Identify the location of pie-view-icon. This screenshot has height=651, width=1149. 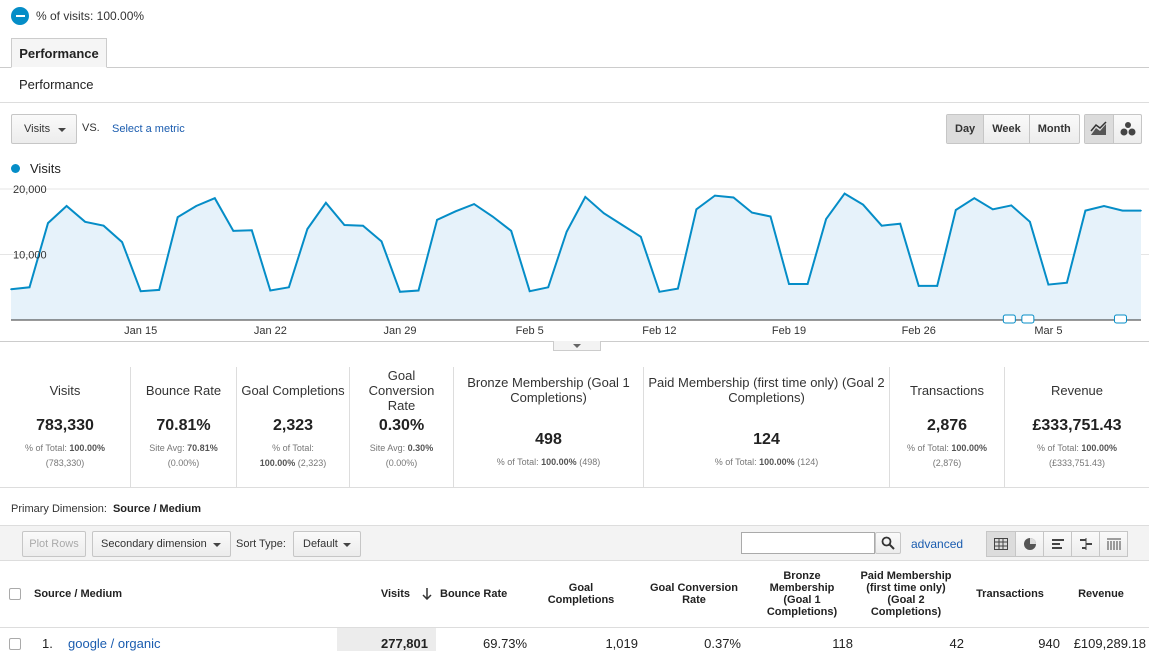
(1029, 544).